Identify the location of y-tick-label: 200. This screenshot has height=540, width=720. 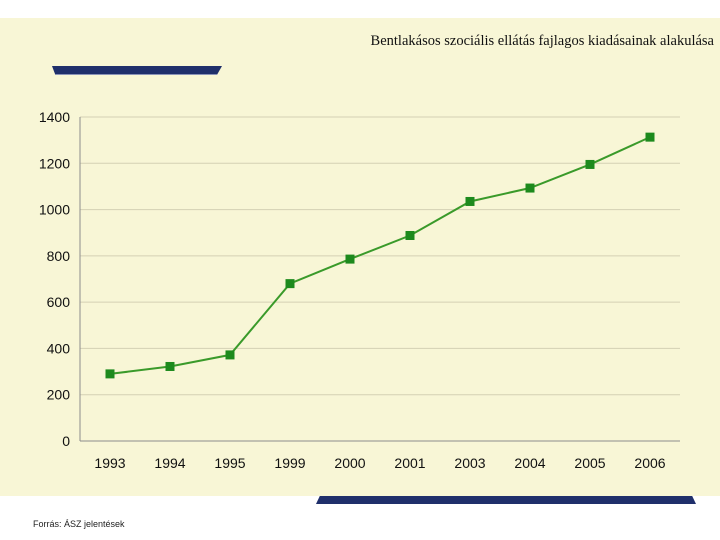
(59, 395).